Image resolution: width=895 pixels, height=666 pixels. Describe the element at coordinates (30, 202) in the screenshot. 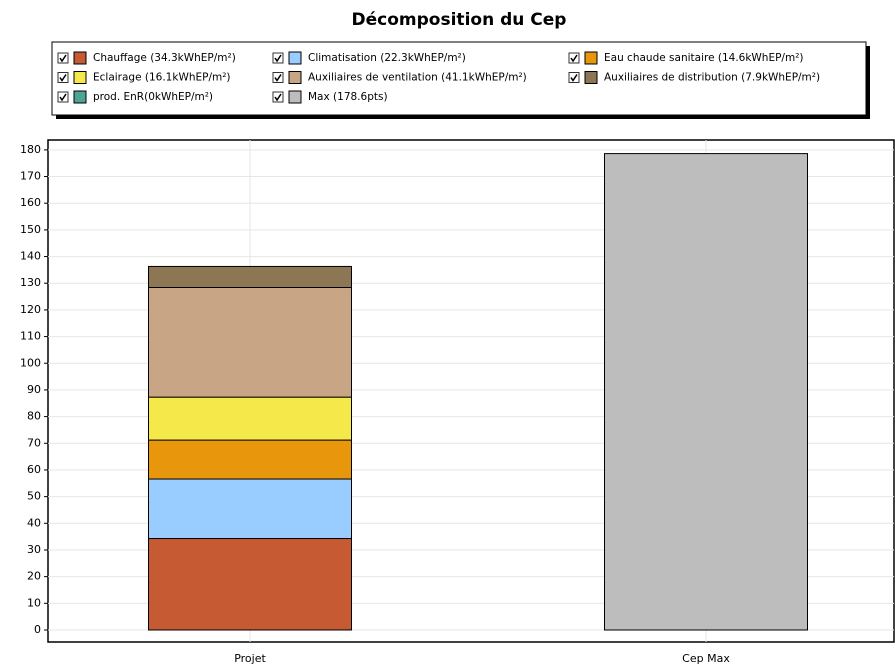

I see `y-tick-label: 160` at that location.